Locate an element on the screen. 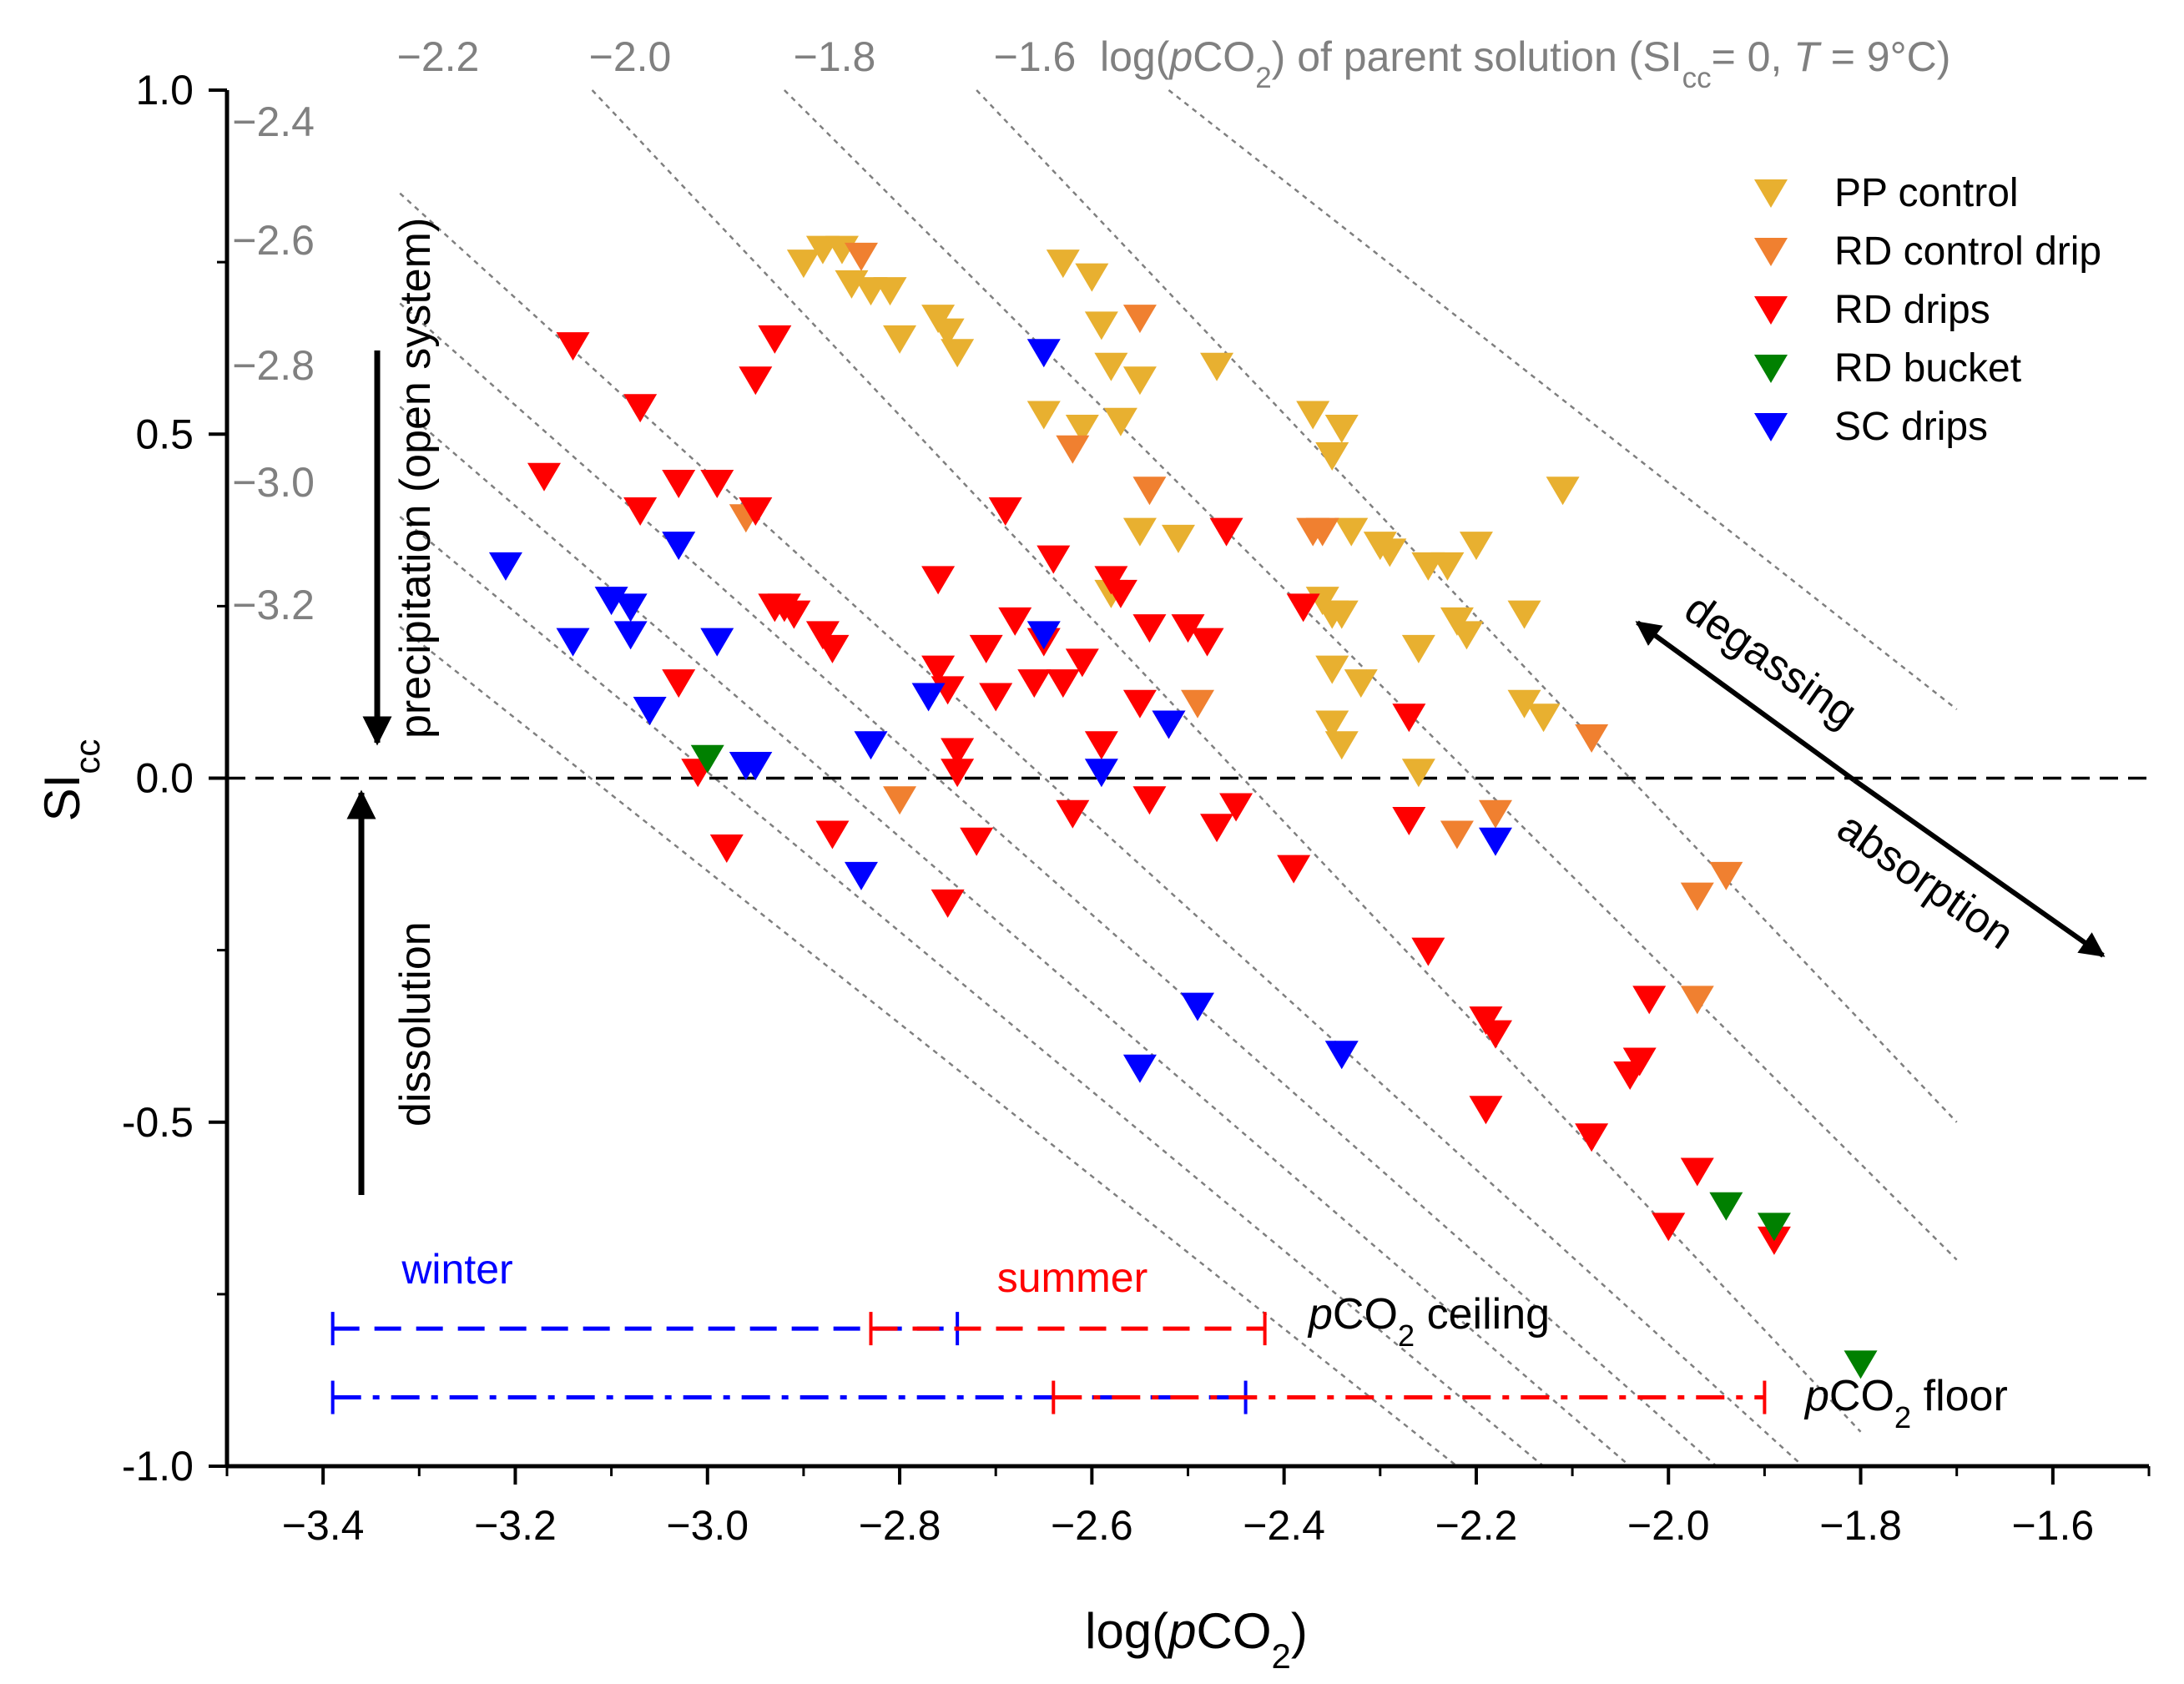  degassing-label: degassing is located at coordinates (1770, 660).